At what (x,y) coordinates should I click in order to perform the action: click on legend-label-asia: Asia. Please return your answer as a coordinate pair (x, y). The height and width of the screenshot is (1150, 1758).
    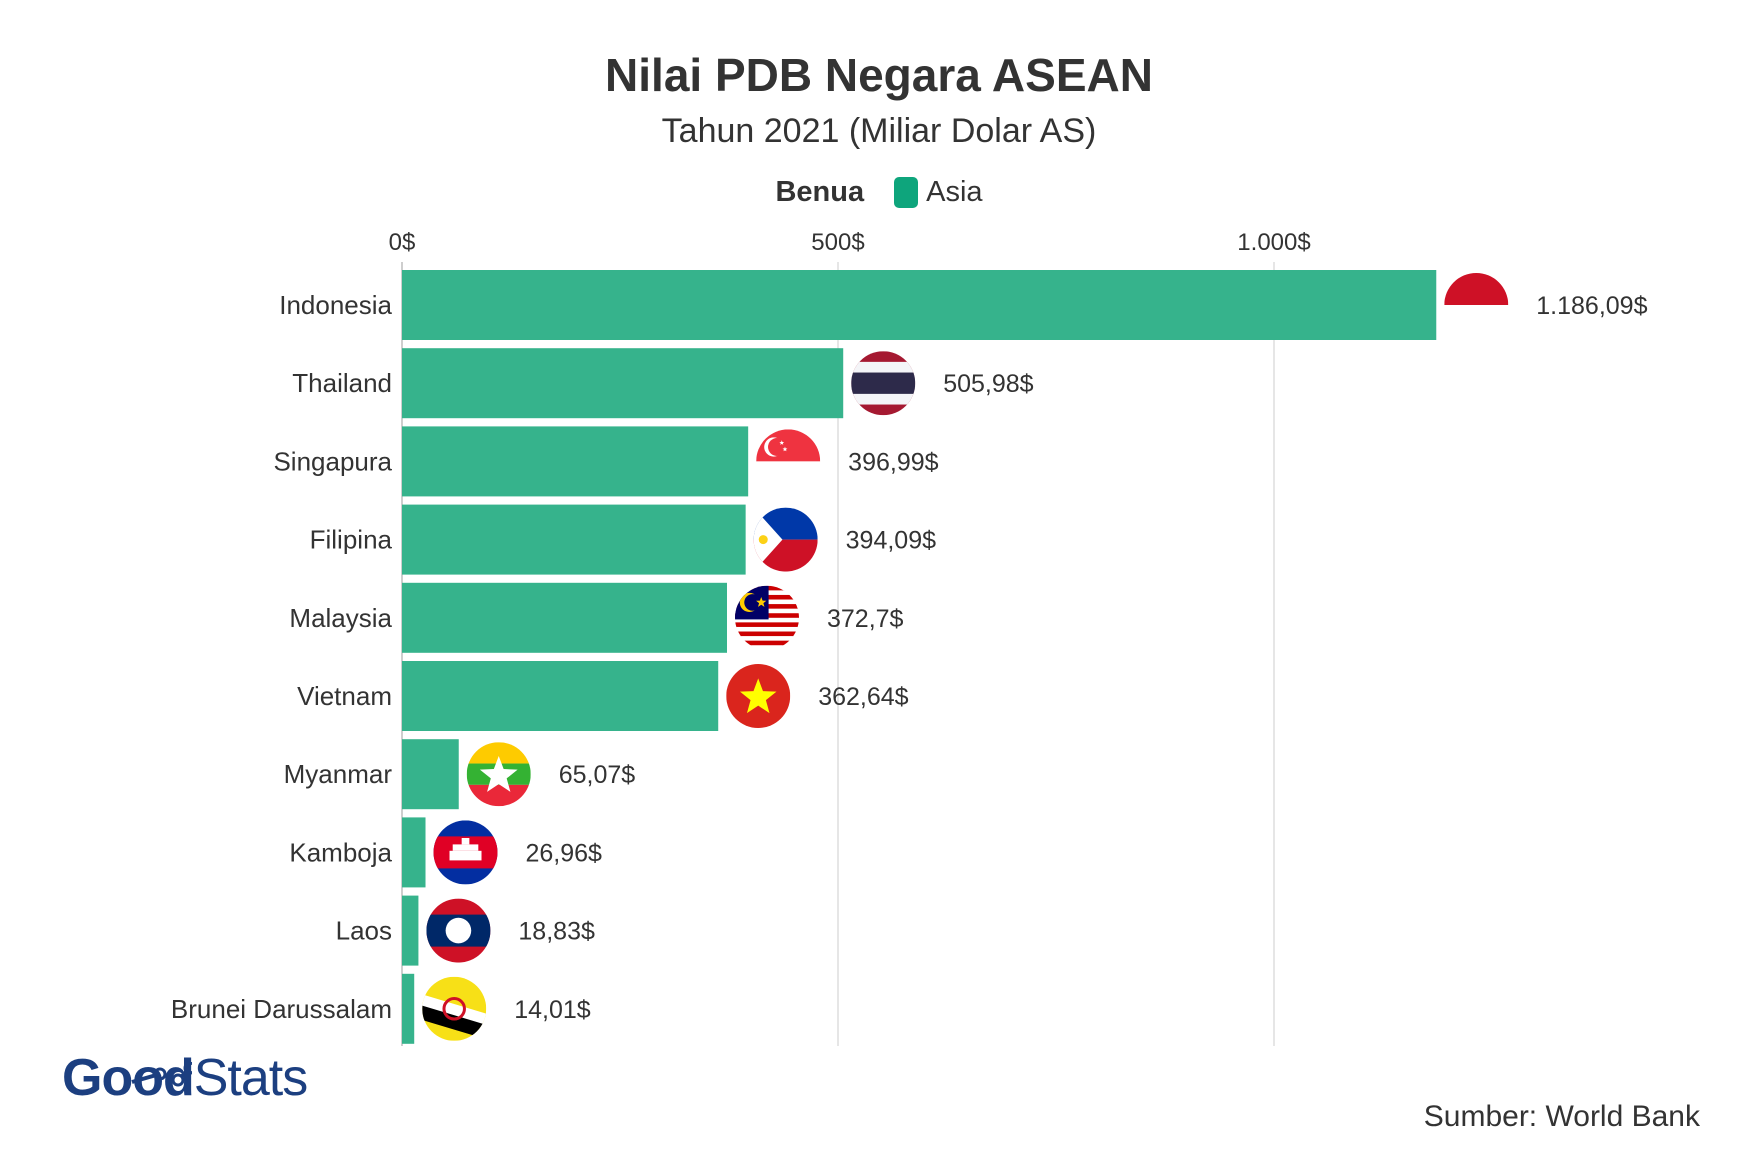
    Looking at the image, I should click on (954, 192).